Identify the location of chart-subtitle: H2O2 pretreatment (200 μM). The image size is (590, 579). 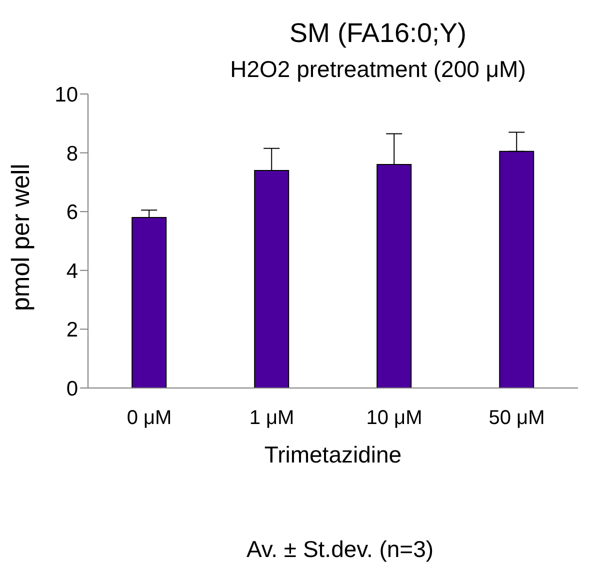
(378, 69).